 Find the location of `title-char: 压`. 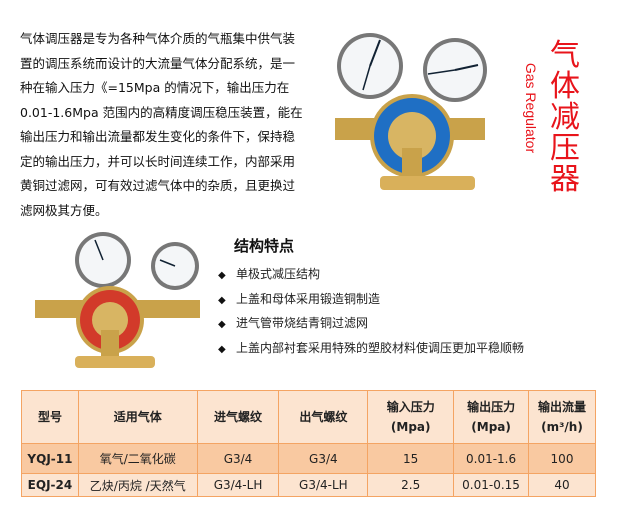

title-char: 压 is located at coordinates (565, 148).